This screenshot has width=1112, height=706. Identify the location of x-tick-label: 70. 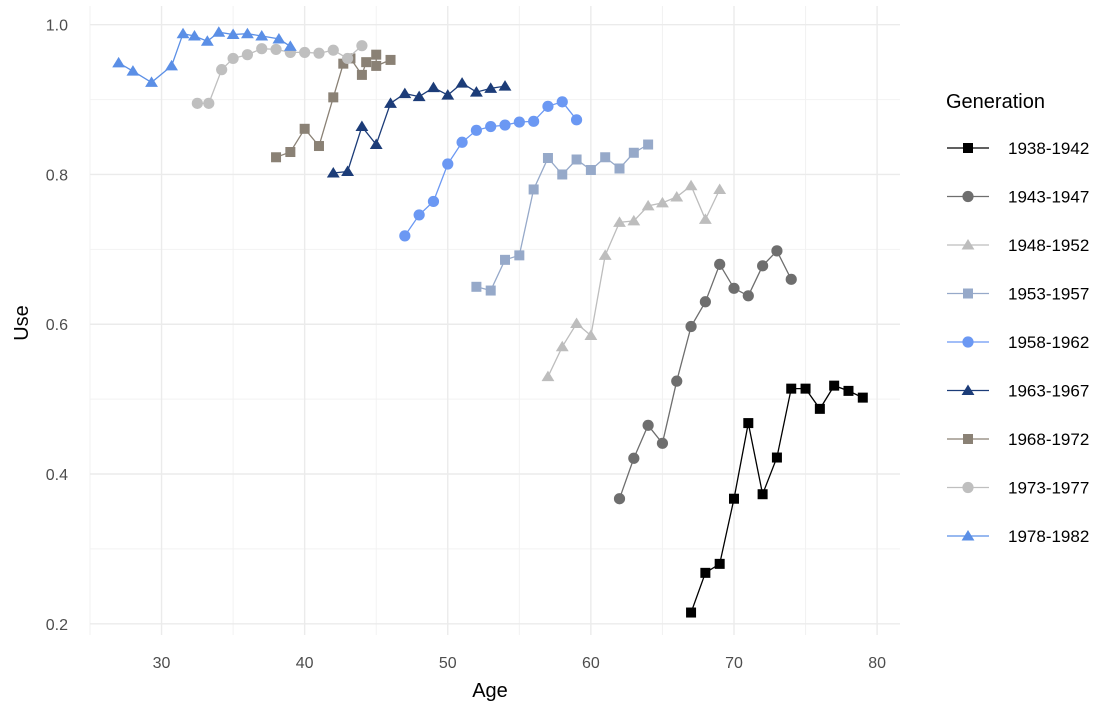
(734, 663).